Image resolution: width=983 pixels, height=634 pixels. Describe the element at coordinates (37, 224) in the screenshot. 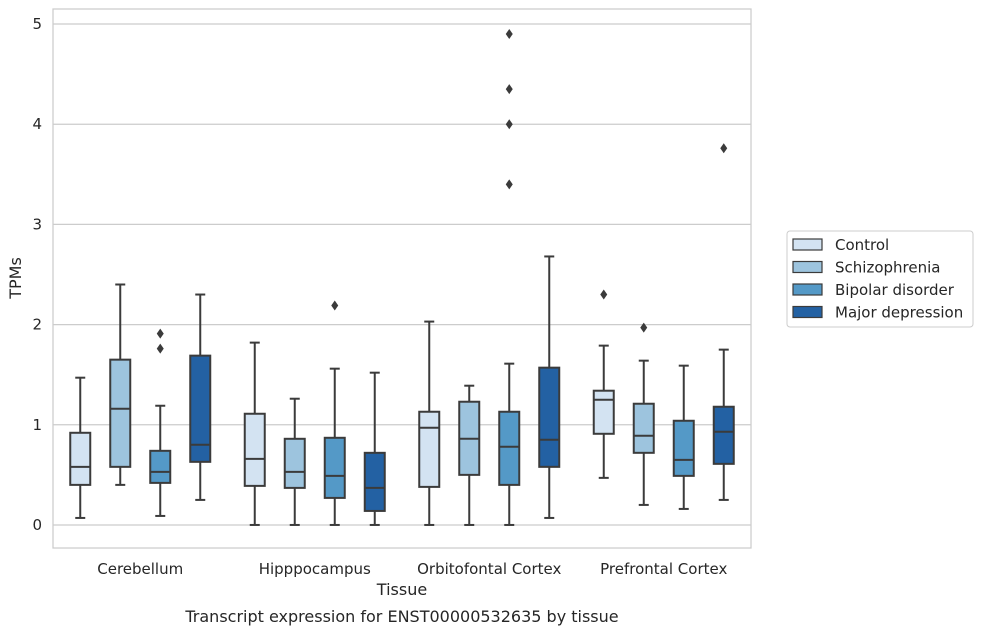

I see `y-tick-label: 3` at that location.